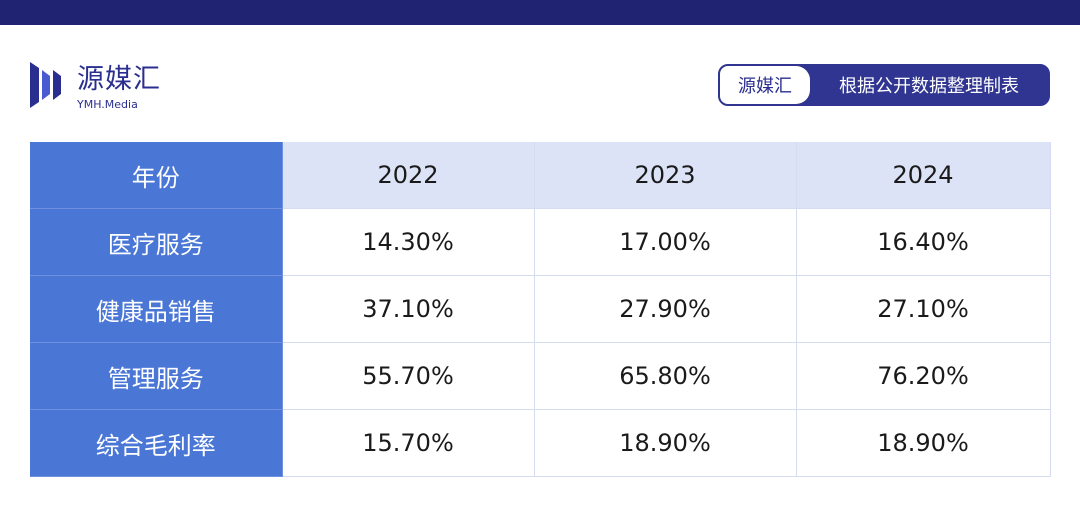 The image size is (1080, 509). I want to click on table-cell: 27.10%, so click(923, 309).